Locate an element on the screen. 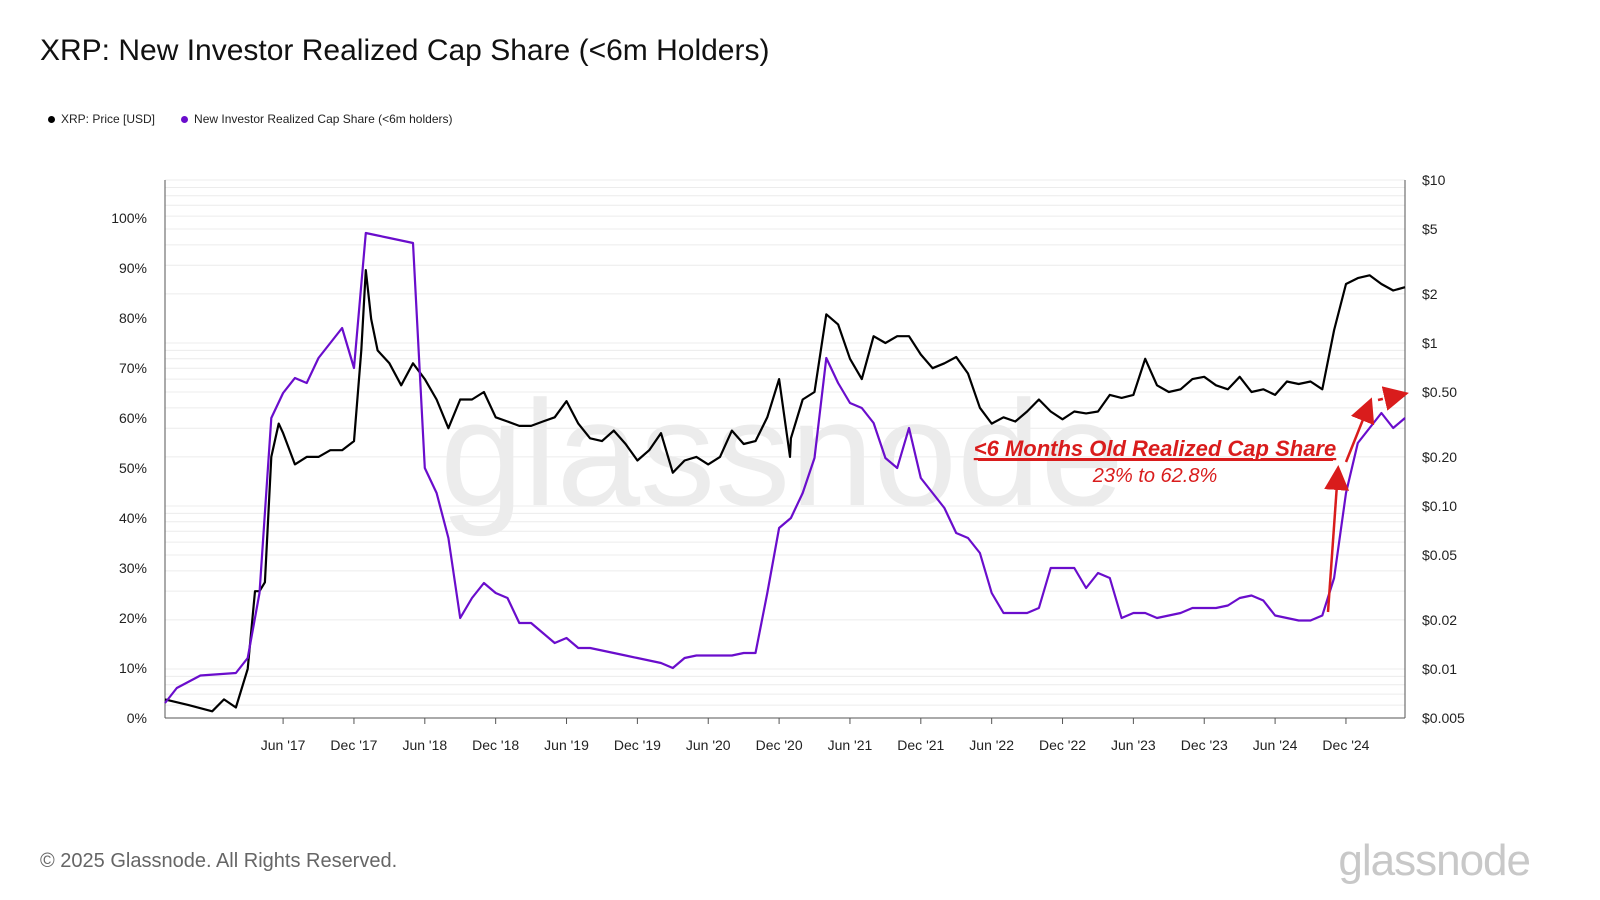 This screenshot has height=900, width=1600. right-tick-label: $0.02 is located at coordinates (1439, 620).